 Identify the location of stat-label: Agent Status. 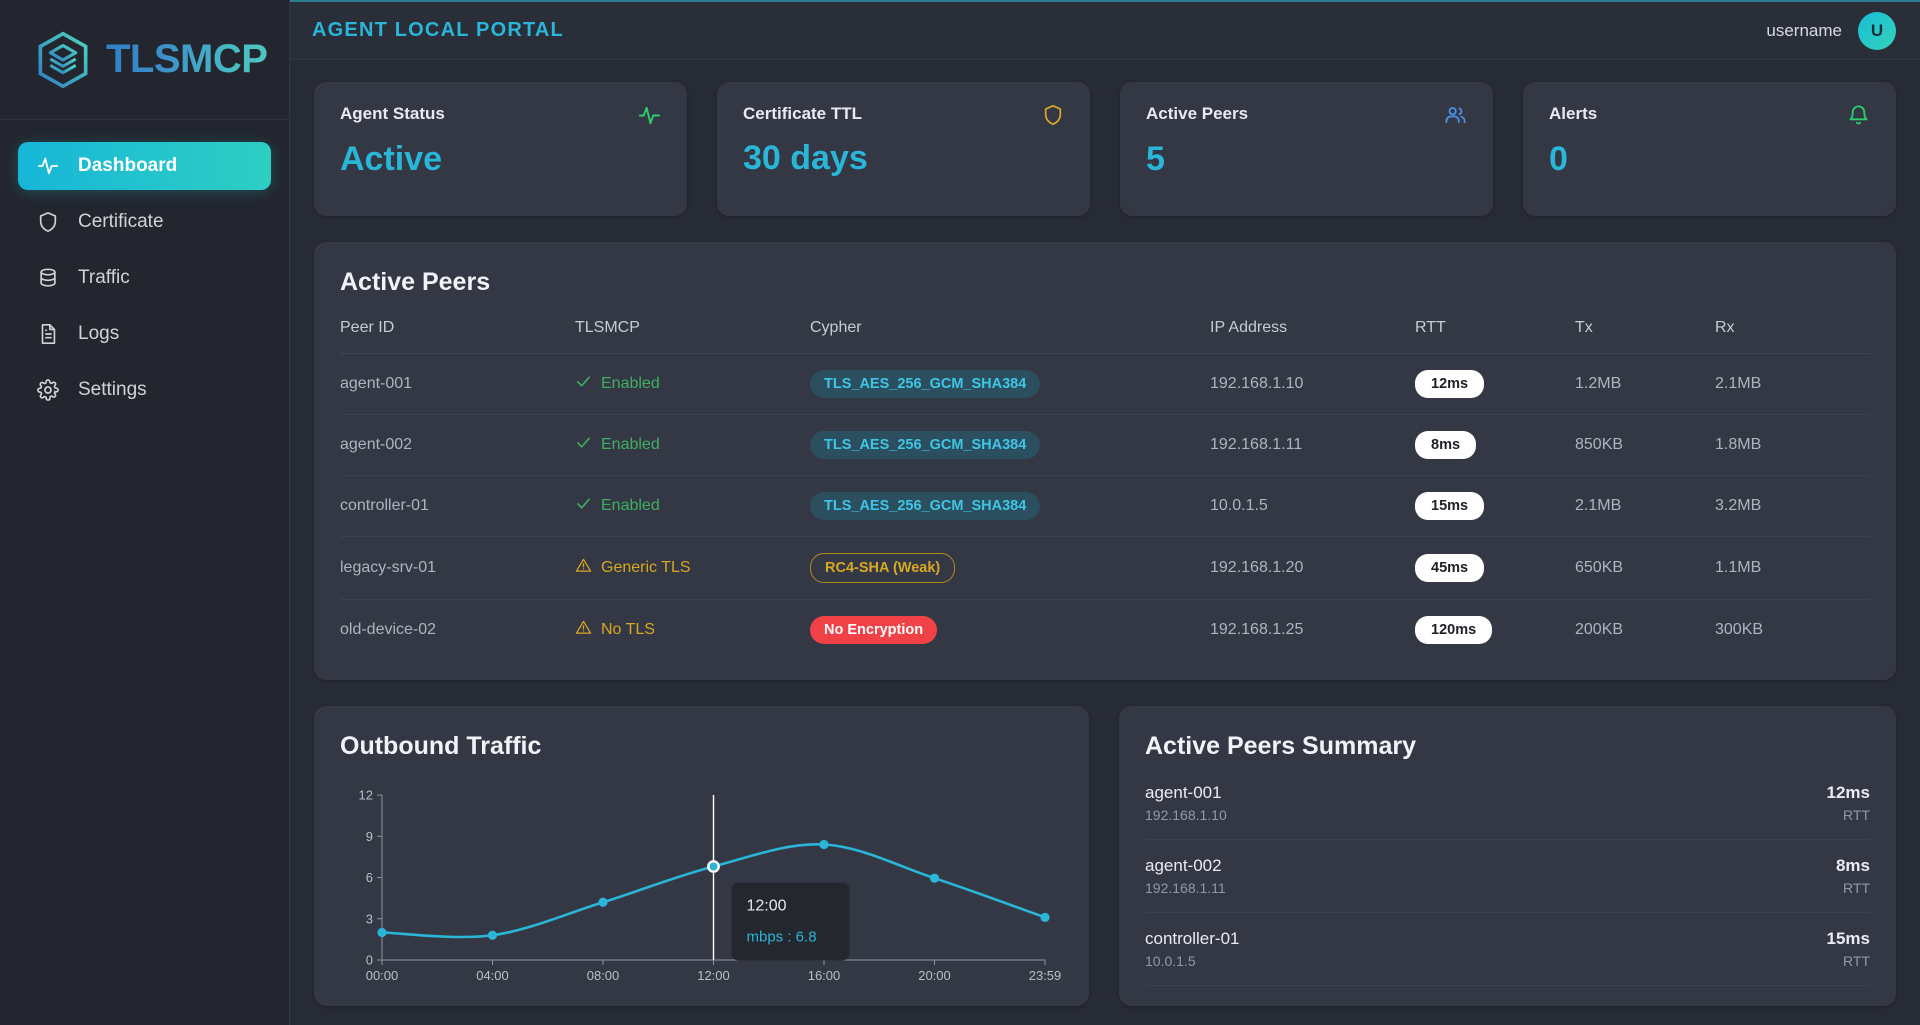
(392, 113).